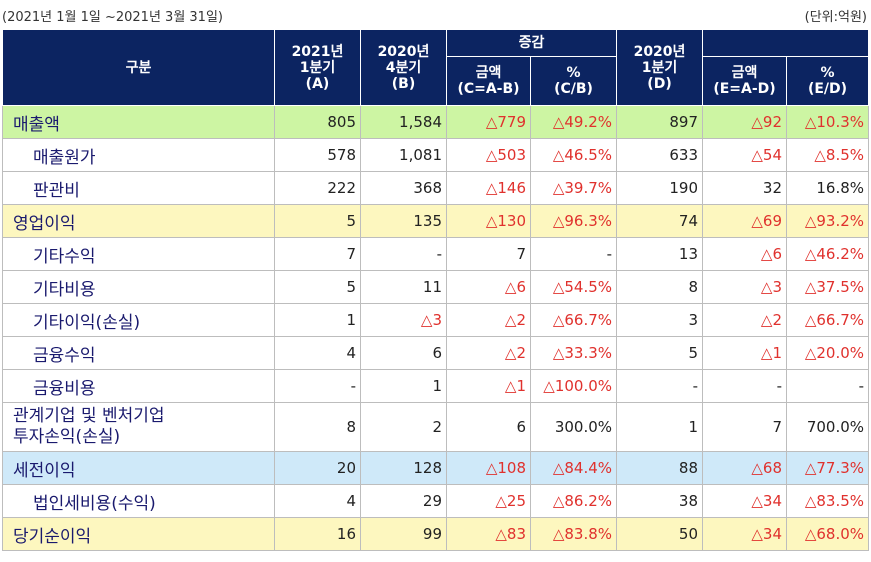 The height and width of the screenshot is (562, 871). Describe the element at coordinates (138, 534) in the screenshot. I see `row-label: 당기순이익` at that location.